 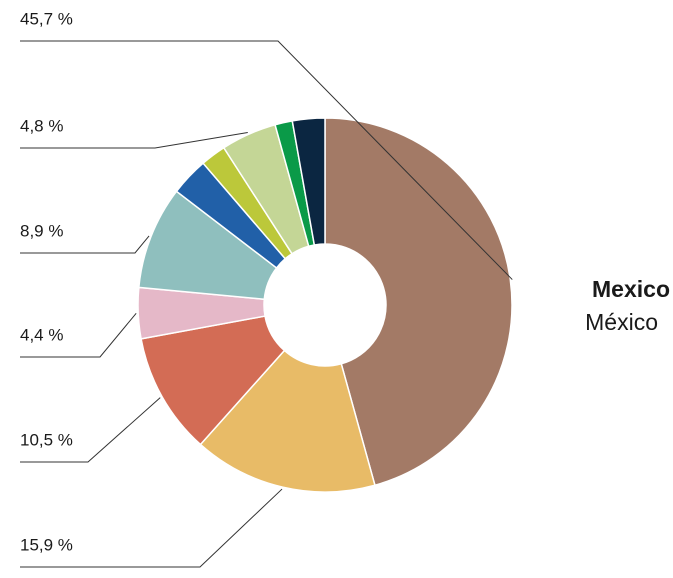 I want to click on value-label: 4,8 %, so click(x=41, y=125).